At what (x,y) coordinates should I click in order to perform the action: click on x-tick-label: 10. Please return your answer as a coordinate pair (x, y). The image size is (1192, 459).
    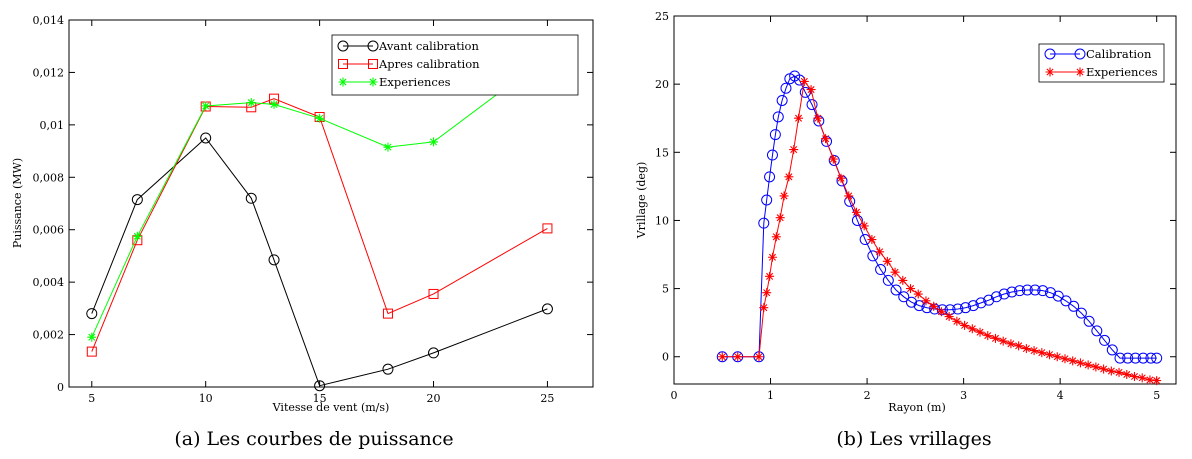
    Looking at the image, I should click on (206, 398).